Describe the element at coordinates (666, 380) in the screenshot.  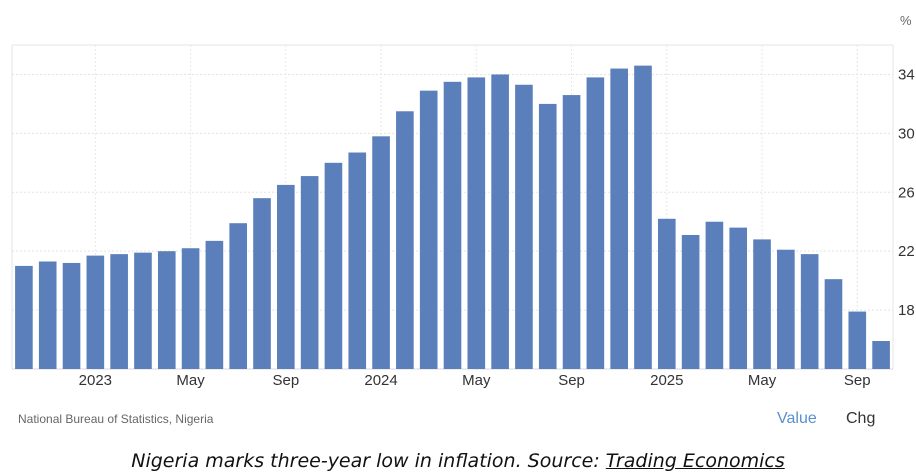
I see `x-tick-label: 2025` at that location.